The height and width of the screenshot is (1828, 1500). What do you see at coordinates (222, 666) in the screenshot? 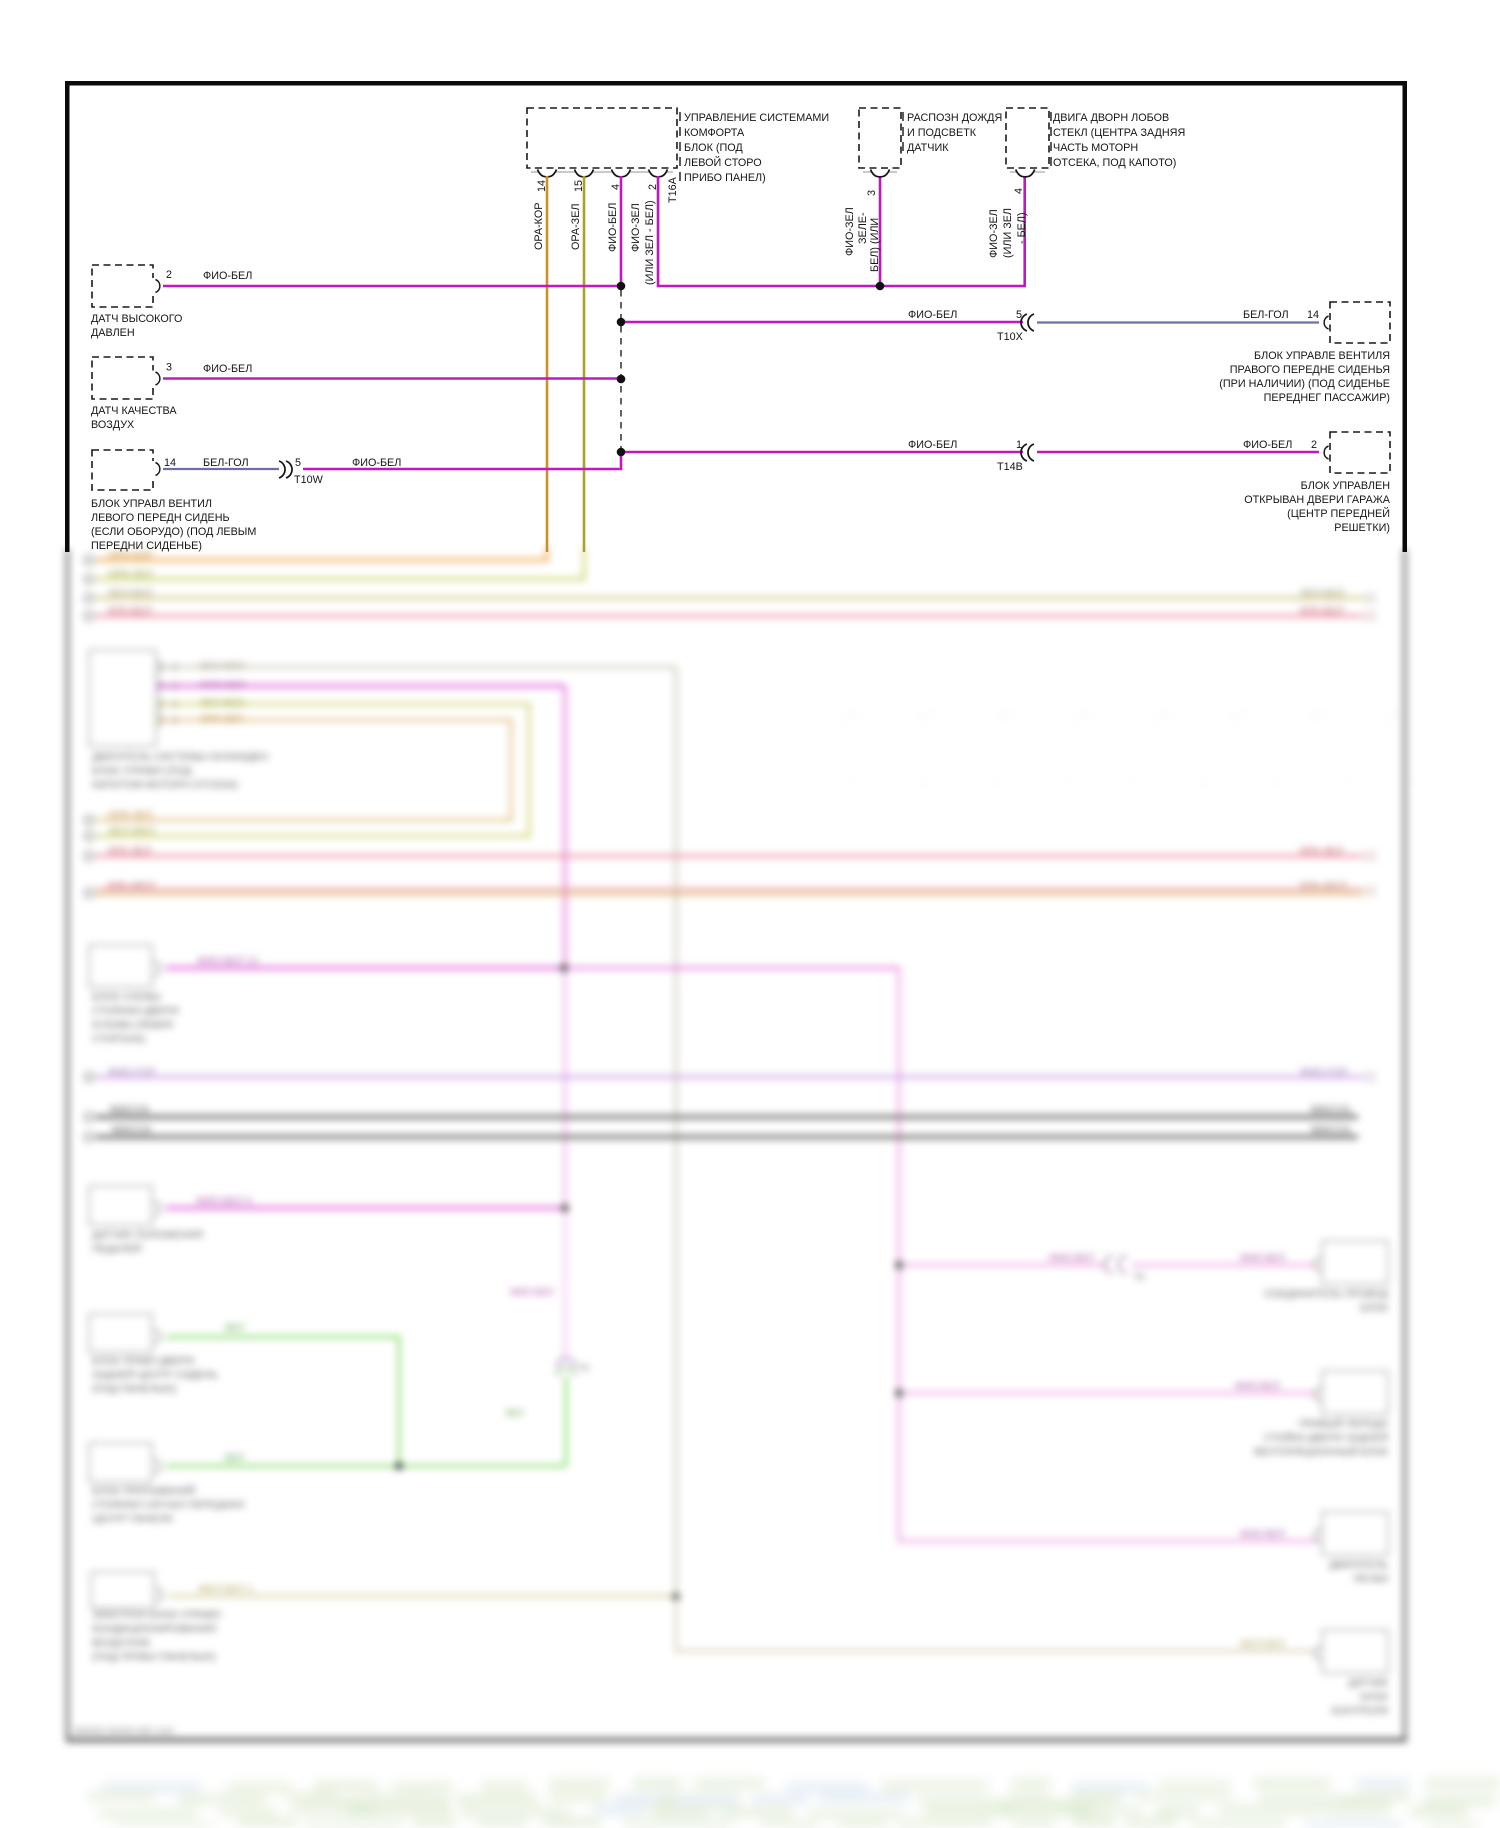
I see `svg-text: БЕЛ-ЖЕЛ` at bounding box center [222, 666].